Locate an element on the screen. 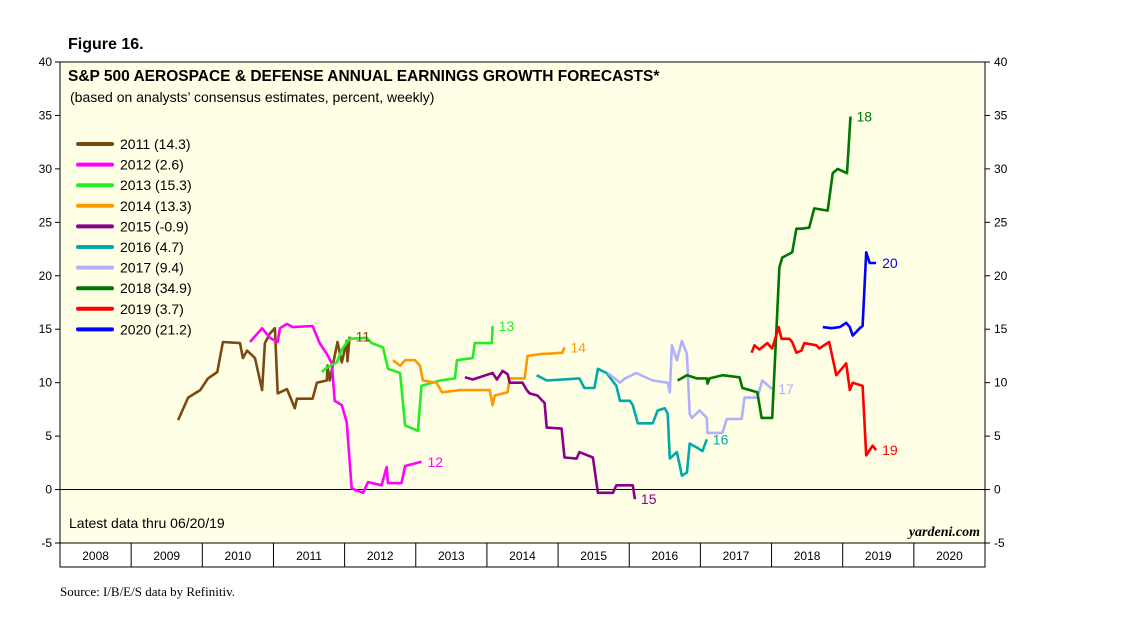  end-label-19: 19 is located at coordinates (890, 450).